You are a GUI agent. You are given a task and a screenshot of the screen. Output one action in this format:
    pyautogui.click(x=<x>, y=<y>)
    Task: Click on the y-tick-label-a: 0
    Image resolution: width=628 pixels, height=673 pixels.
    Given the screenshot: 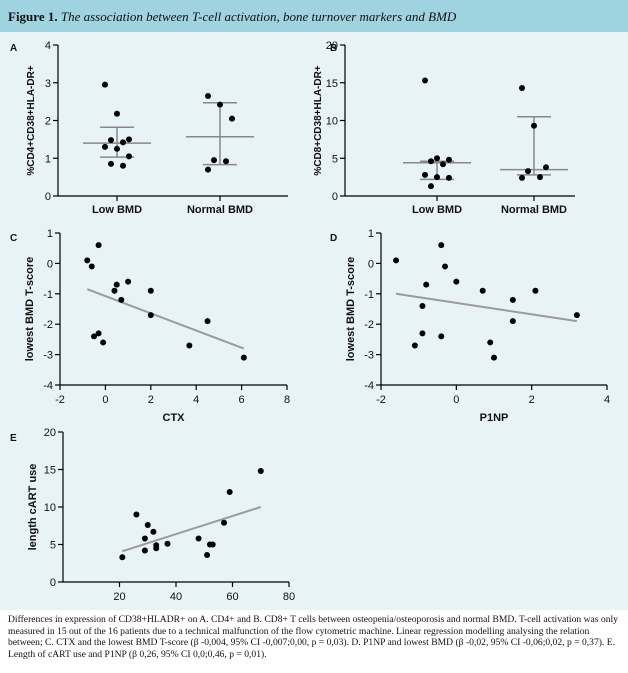 What is the action you would take?
    pyautogui.click(x=48, y=197)
    